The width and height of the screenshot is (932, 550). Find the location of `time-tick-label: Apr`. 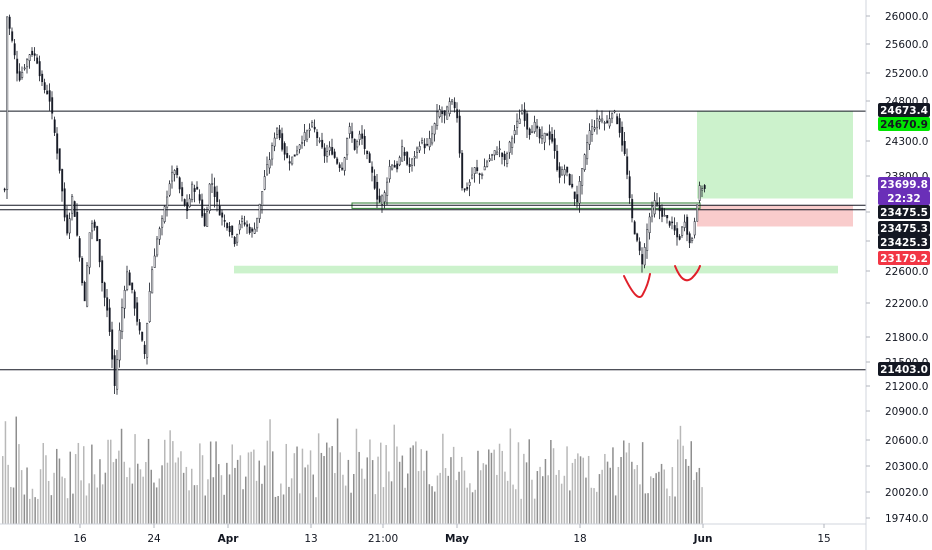

time-tick-label: Apr is located at coordinates (229, 539).